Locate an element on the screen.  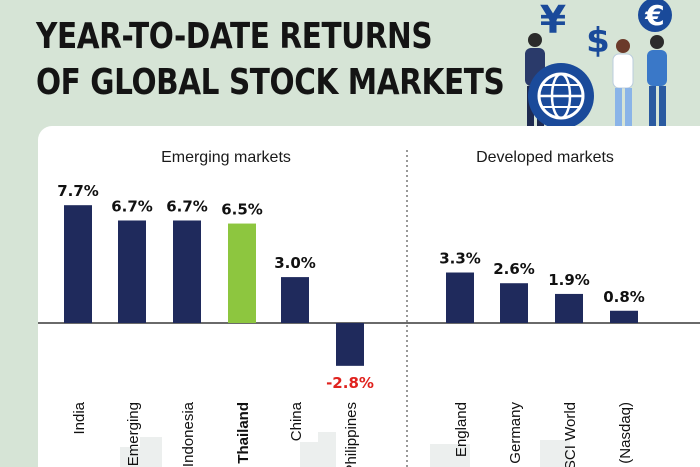
value-label: 6.5% is located at coordinates (242, 210).